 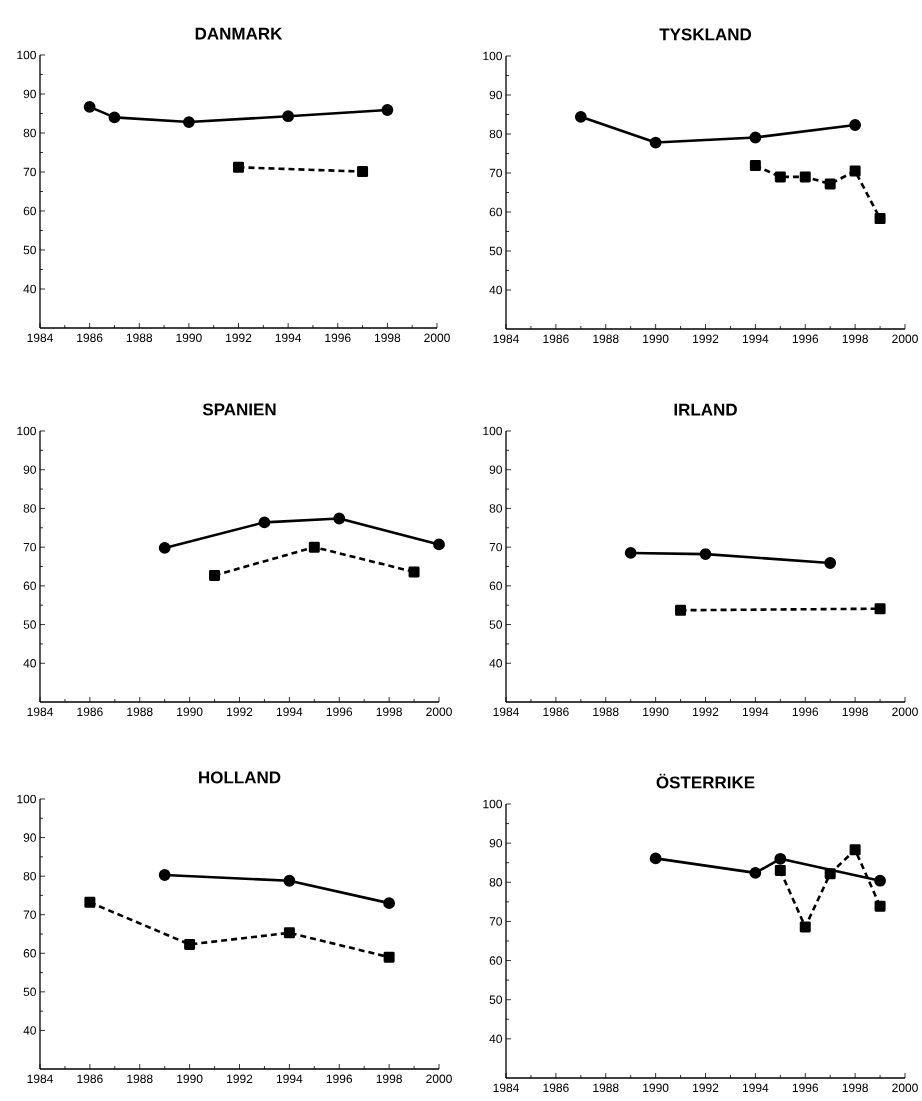 What do you see at coordinates (239, 33) in the screenshot?
I see `chart-title: DANMARK` at bounding box center [239, 33].